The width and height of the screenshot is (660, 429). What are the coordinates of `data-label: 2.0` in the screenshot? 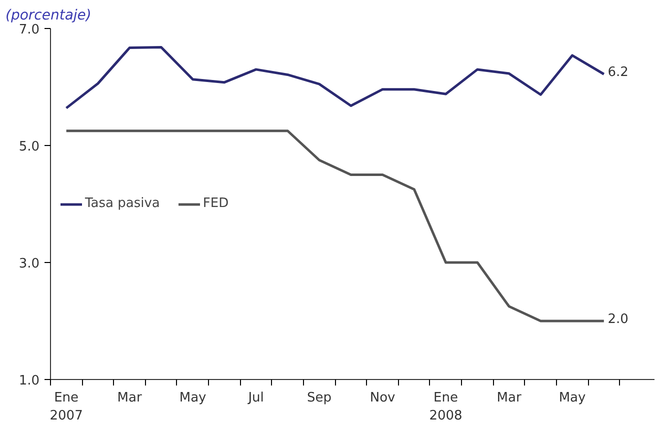 It's located at (618, 319).